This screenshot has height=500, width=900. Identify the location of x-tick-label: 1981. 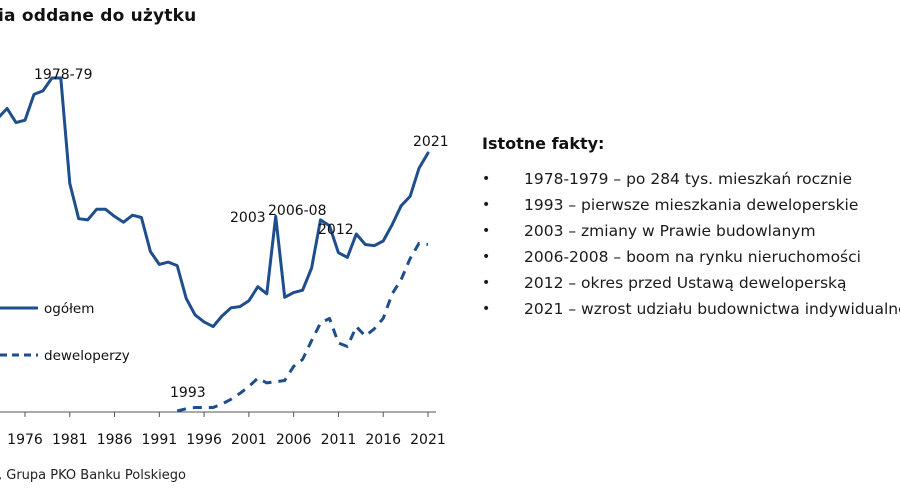
(70, 440).